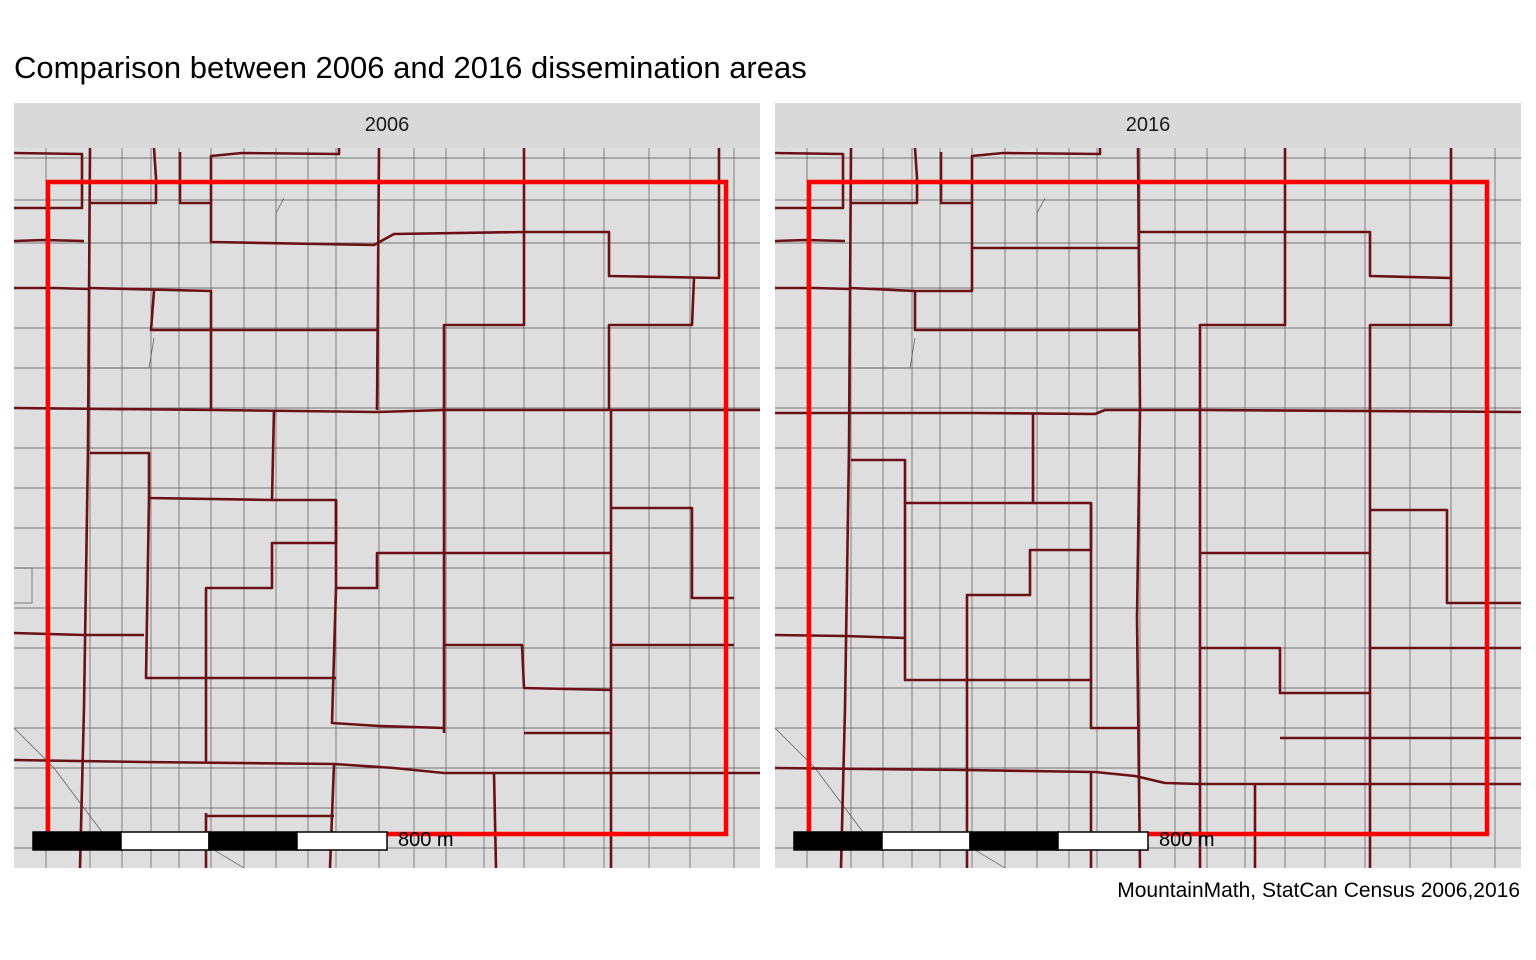  I want to click on panel-label-2016: 2016, so click(1148, 125).